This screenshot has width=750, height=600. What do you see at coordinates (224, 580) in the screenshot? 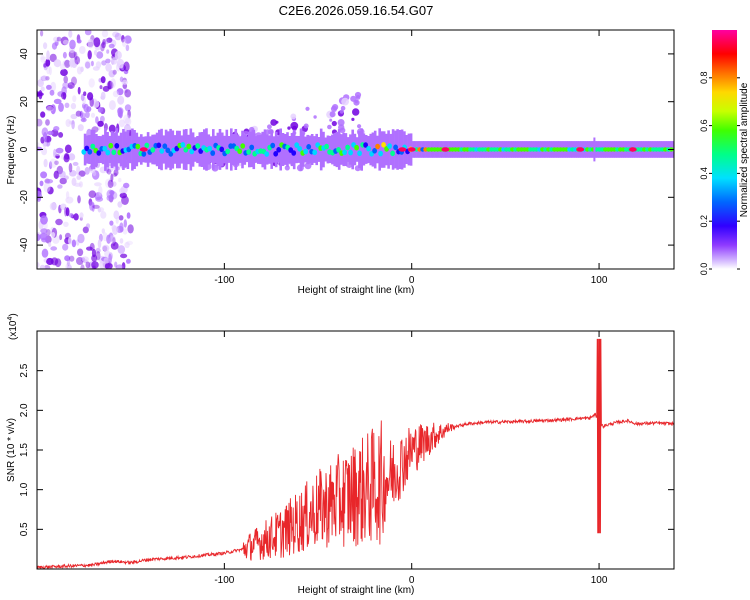
I see `snr-xtick-label: -100` at bounding box center [224, 580].